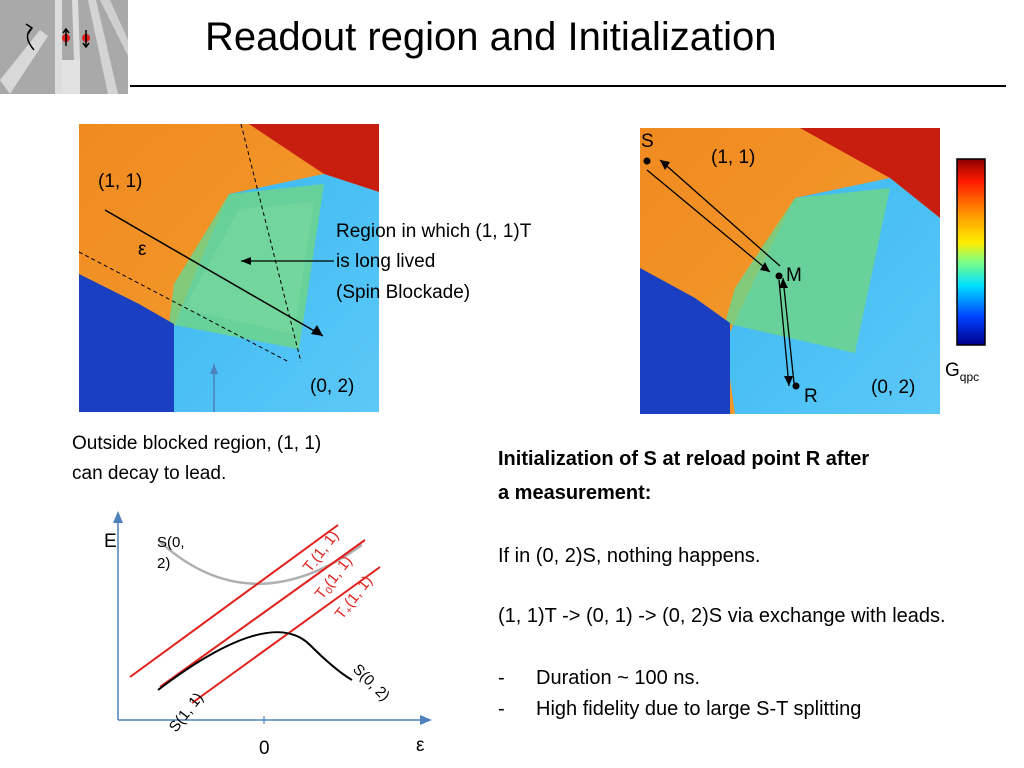 The height and width of the screenshot is (768, 1024). Describe the element at coordinates (142, 249) in the screenshot. I see `left-epsilon: ε` at that location.